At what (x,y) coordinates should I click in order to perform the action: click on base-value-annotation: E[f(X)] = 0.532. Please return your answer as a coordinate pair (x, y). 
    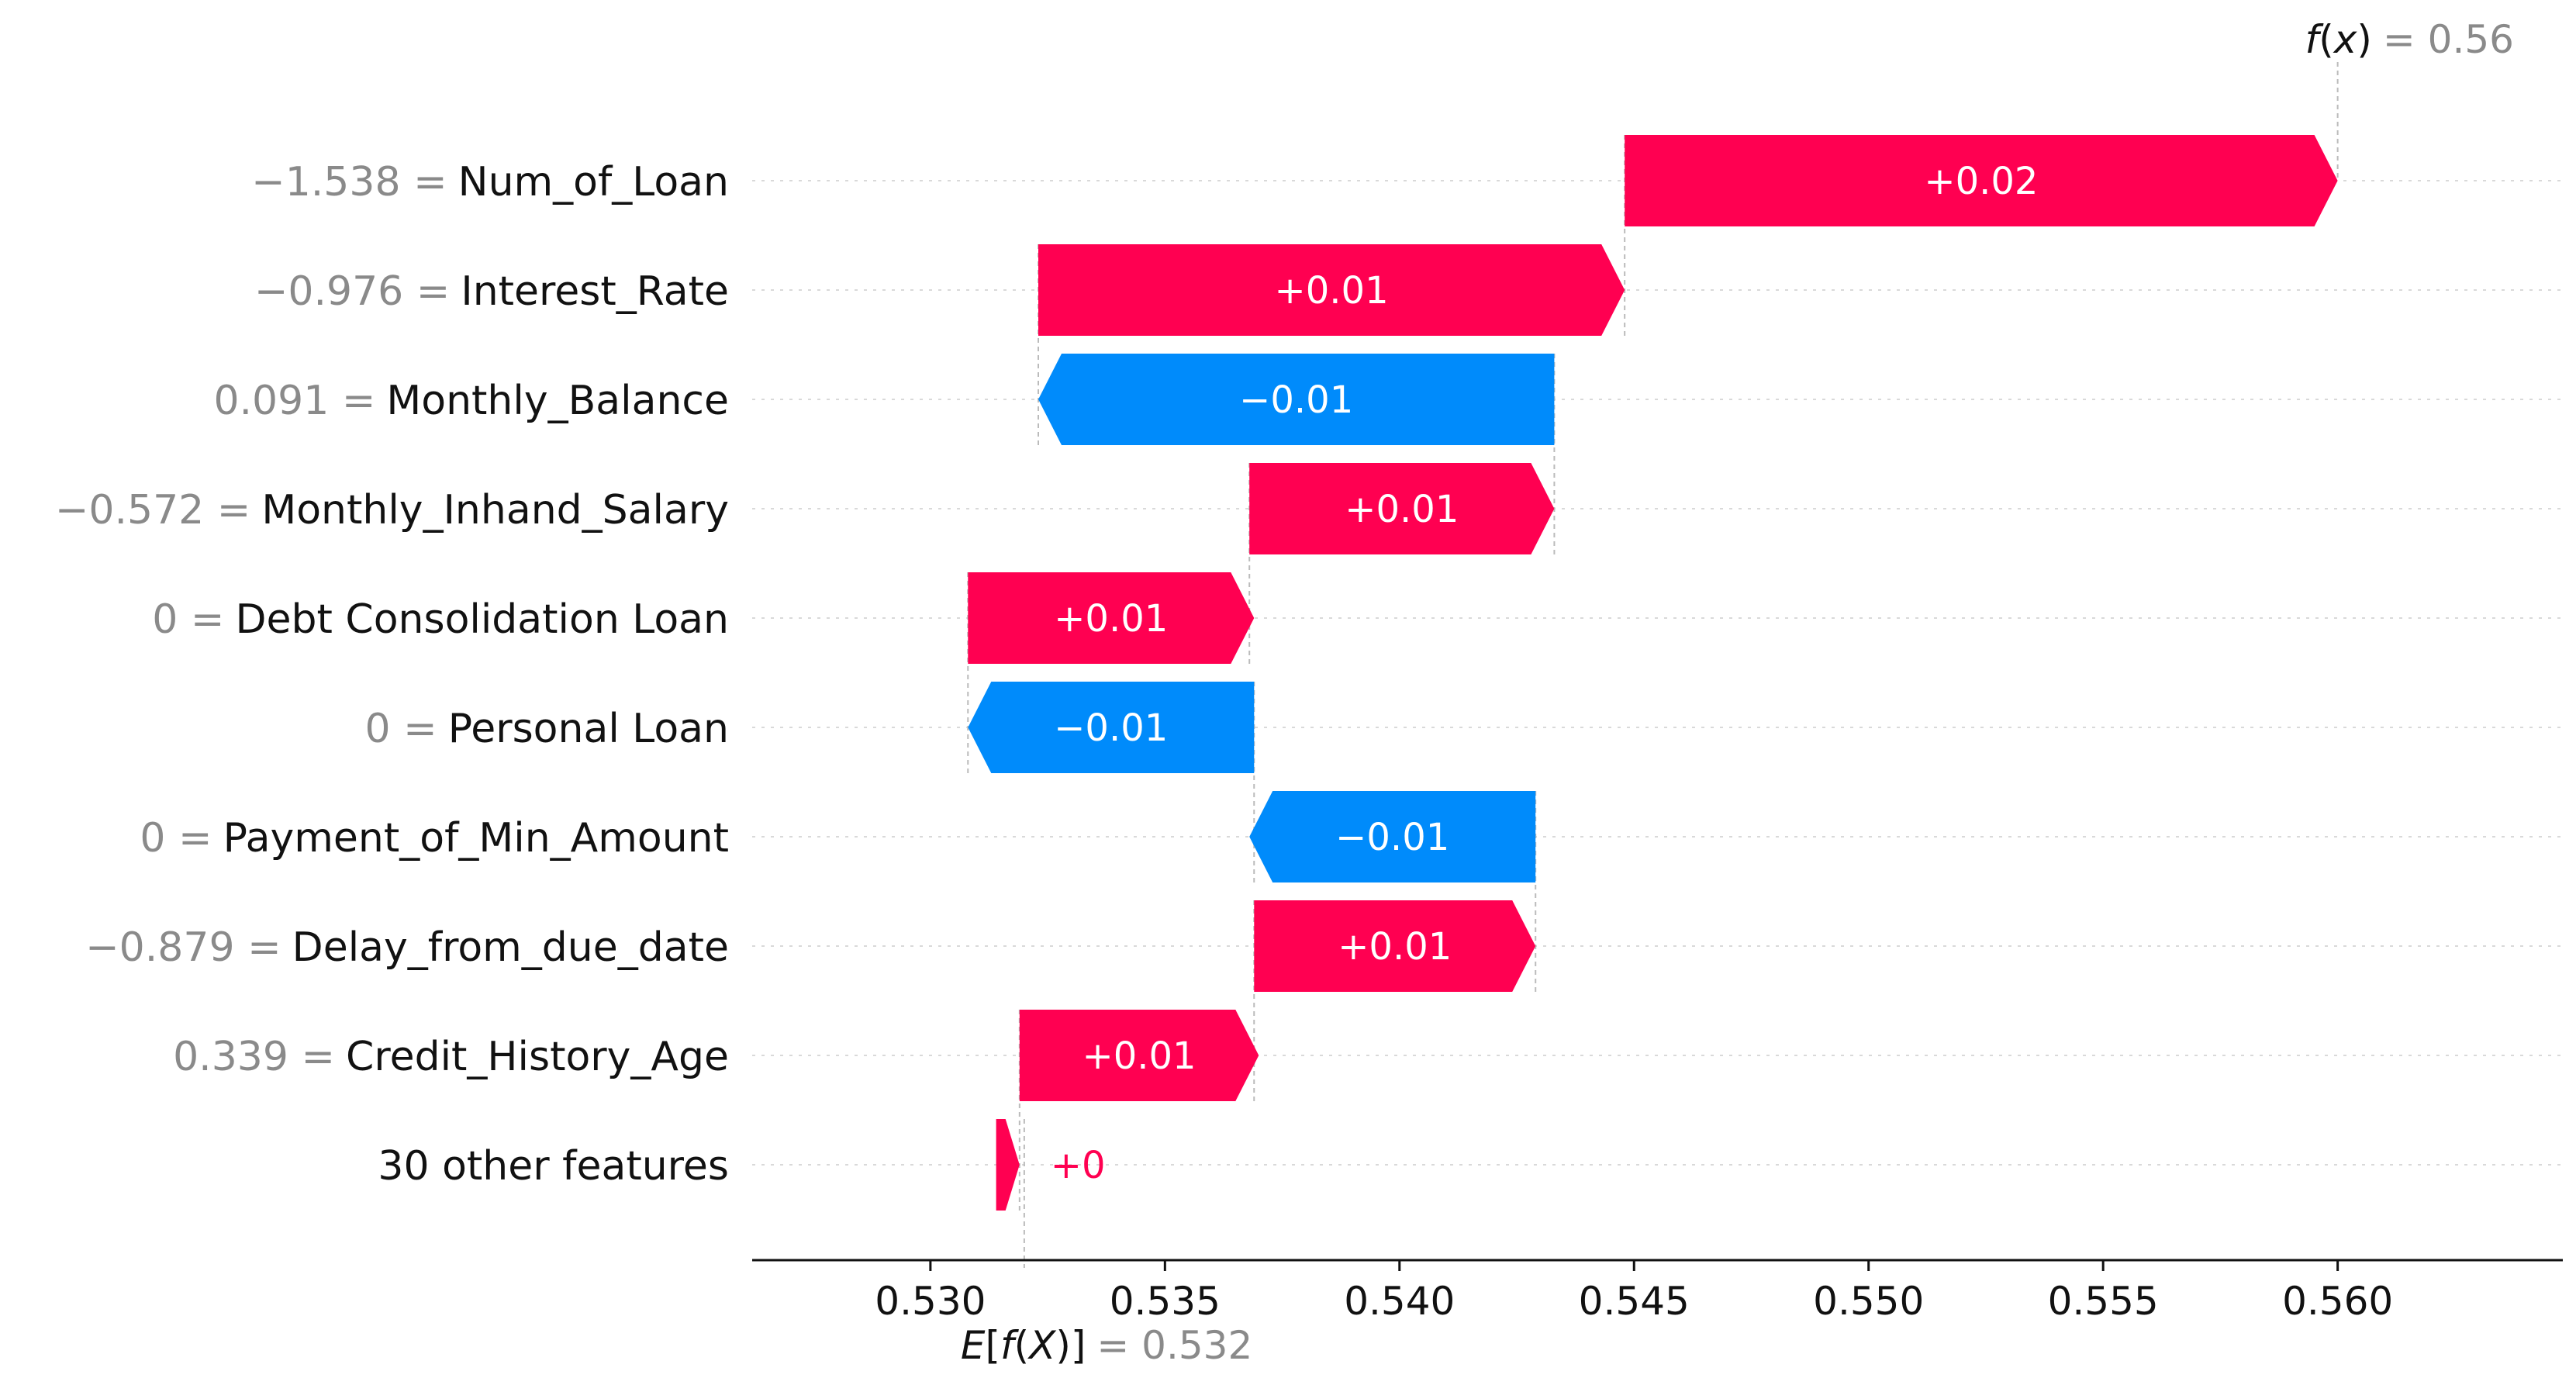
    Looking at the image, I should click on (1107, 1345).